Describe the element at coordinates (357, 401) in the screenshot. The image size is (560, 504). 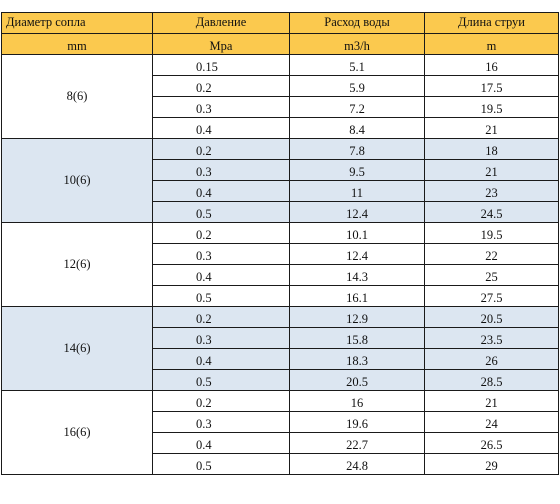
I see `flow-cell: 16` at that location.